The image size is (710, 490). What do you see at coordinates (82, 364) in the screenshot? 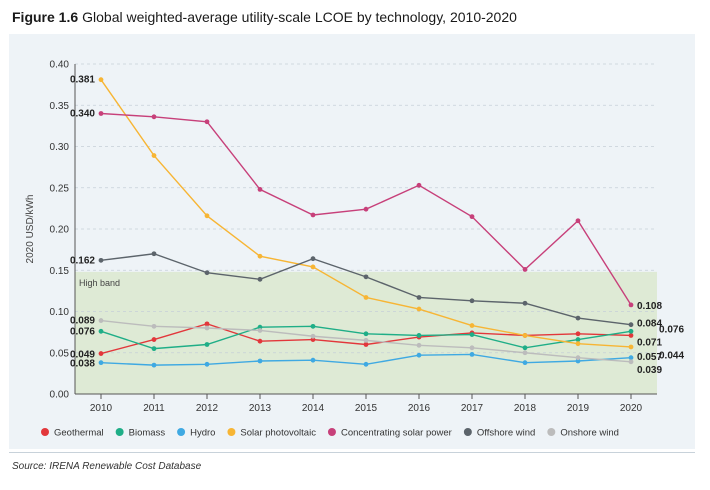
I see `start-value-label-hydro: 0.038` at bounding box center [82, 364].